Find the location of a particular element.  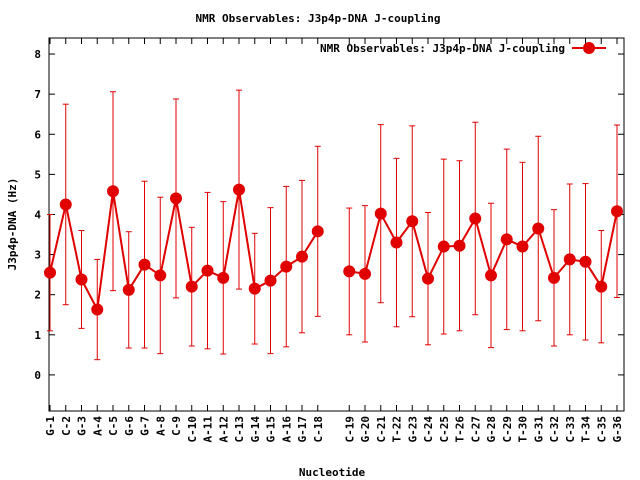

x-tick-label: G-31 is located at coordinates (538, 429).